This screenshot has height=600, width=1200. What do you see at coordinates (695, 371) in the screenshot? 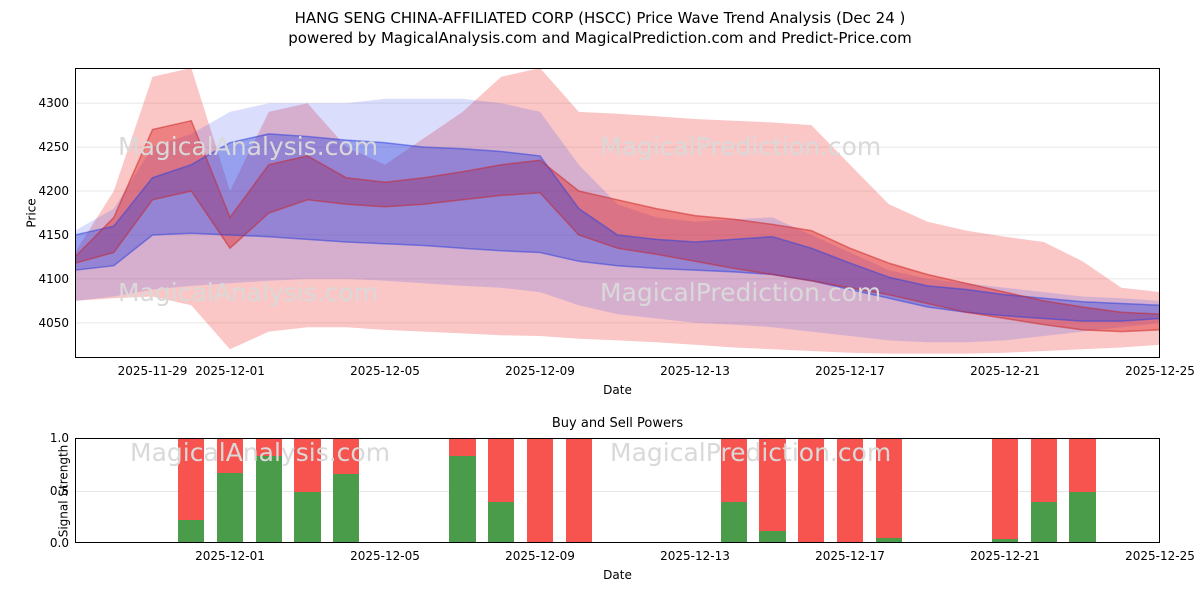
I see `price-x-tick: 2025-12-13` at bounding box center [695, 371].